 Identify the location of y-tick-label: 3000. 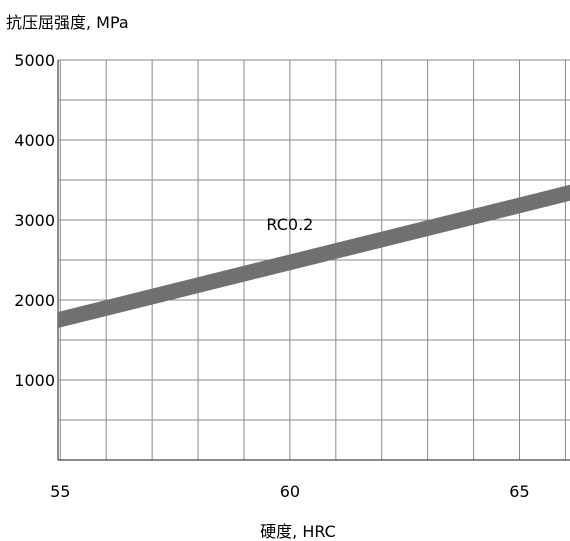
(34, 220).